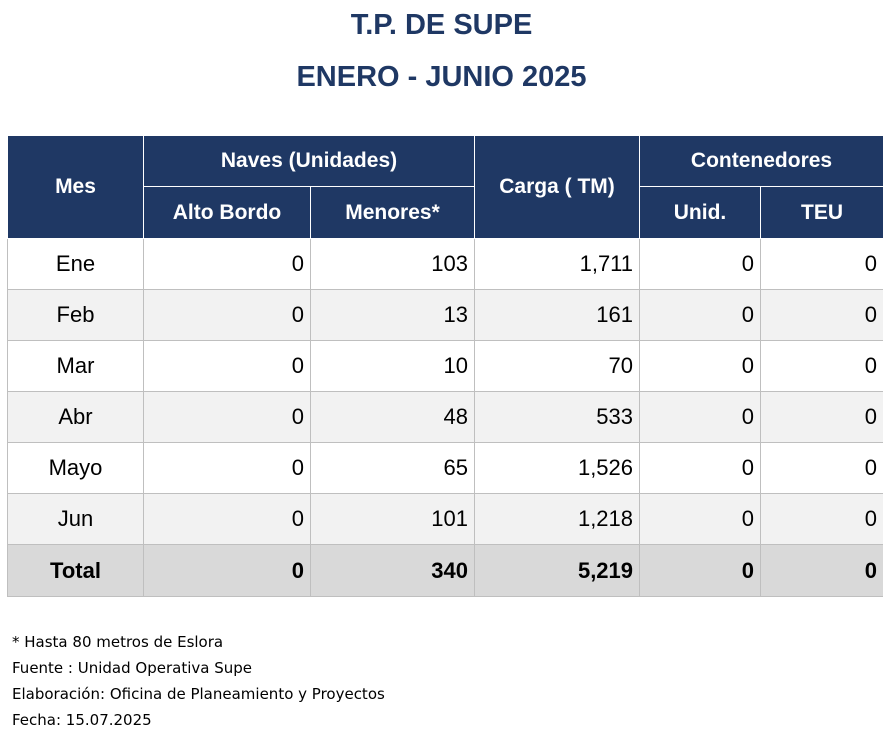  Describe the element at coordinates (557, 366) in the screenshot. I see `carga-cell: 70` at that location.